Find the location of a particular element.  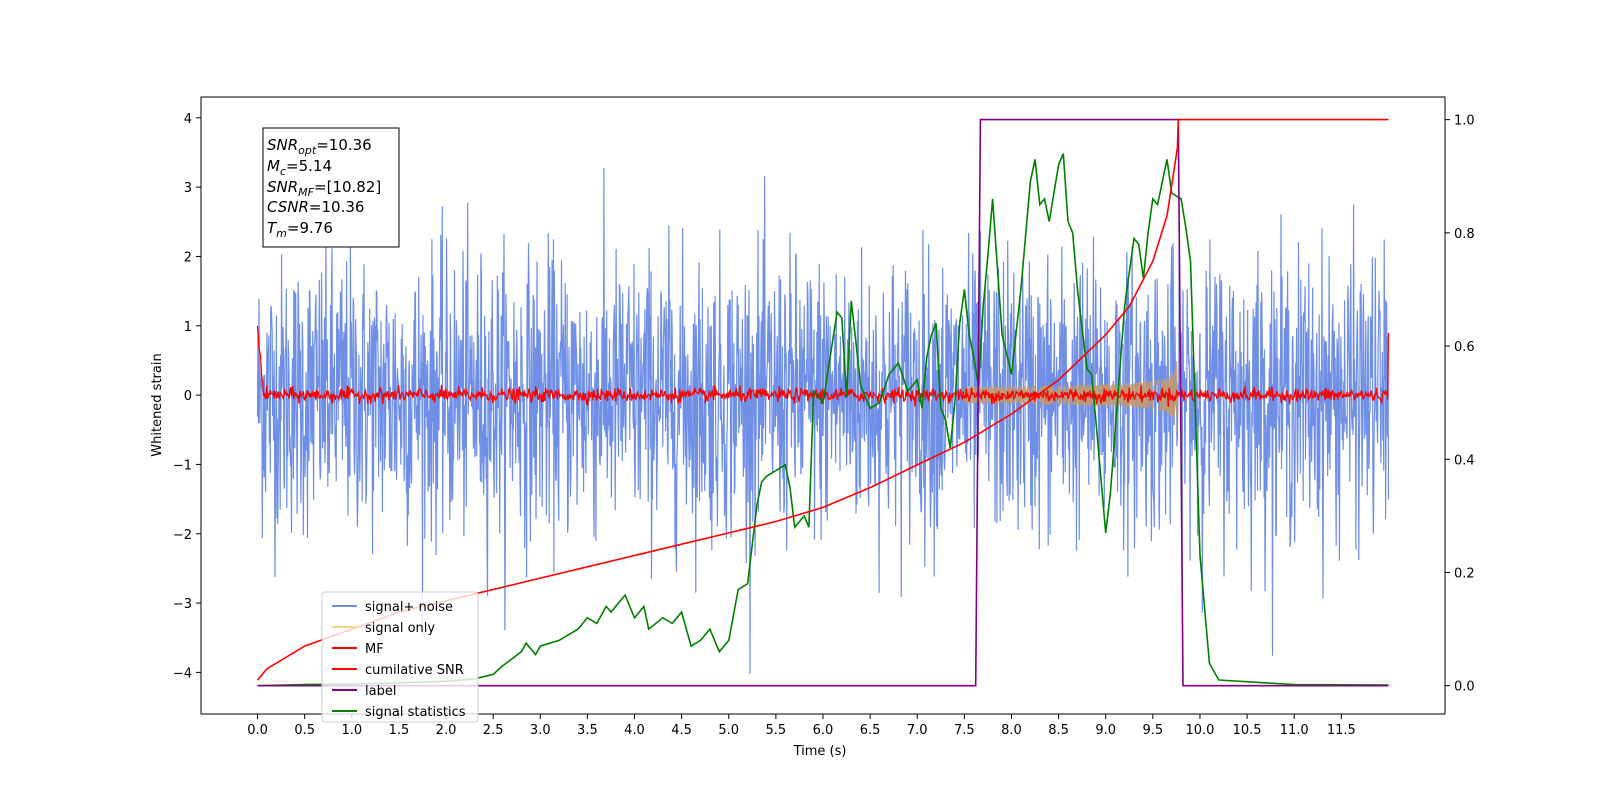

y-right-tick-label: 0.6 is located at coordinates (1464, 347).